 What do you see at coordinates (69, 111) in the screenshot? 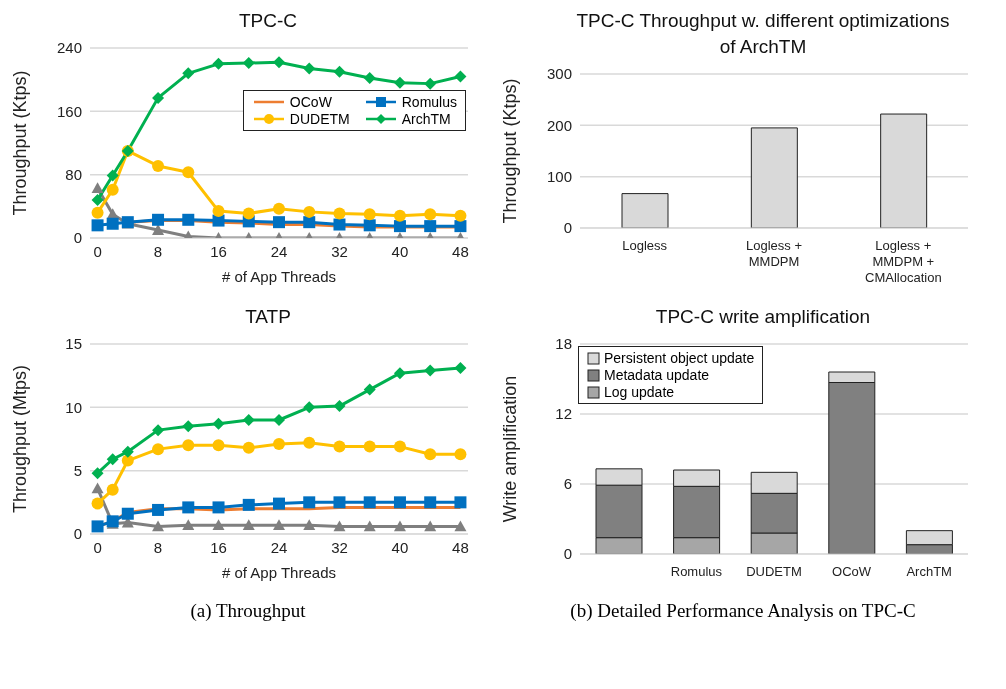
I see `y-tick-label: 160` at bounding box center [69, 111].